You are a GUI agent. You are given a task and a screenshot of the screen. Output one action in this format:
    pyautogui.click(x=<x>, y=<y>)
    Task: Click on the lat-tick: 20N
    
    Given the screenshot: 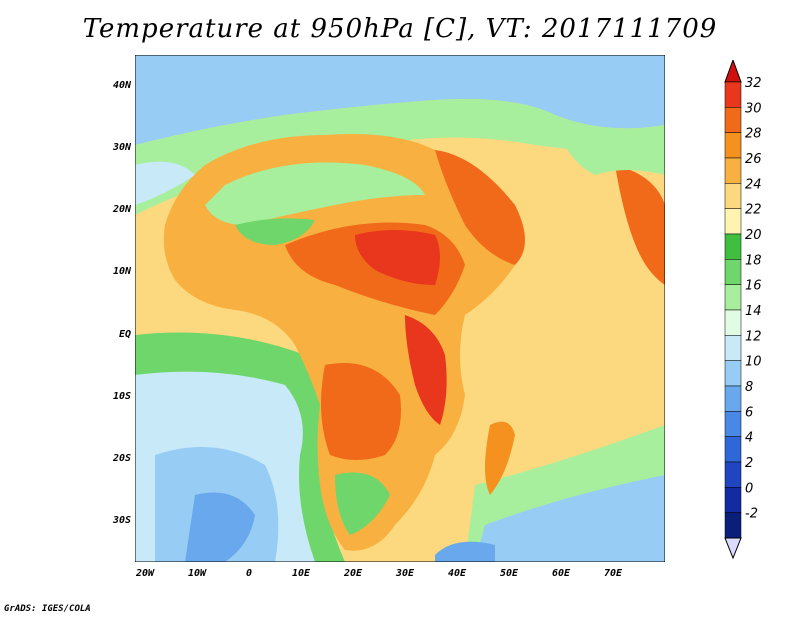 What is the action you would take?
    pyautogui.click(x=122, y=209)
    